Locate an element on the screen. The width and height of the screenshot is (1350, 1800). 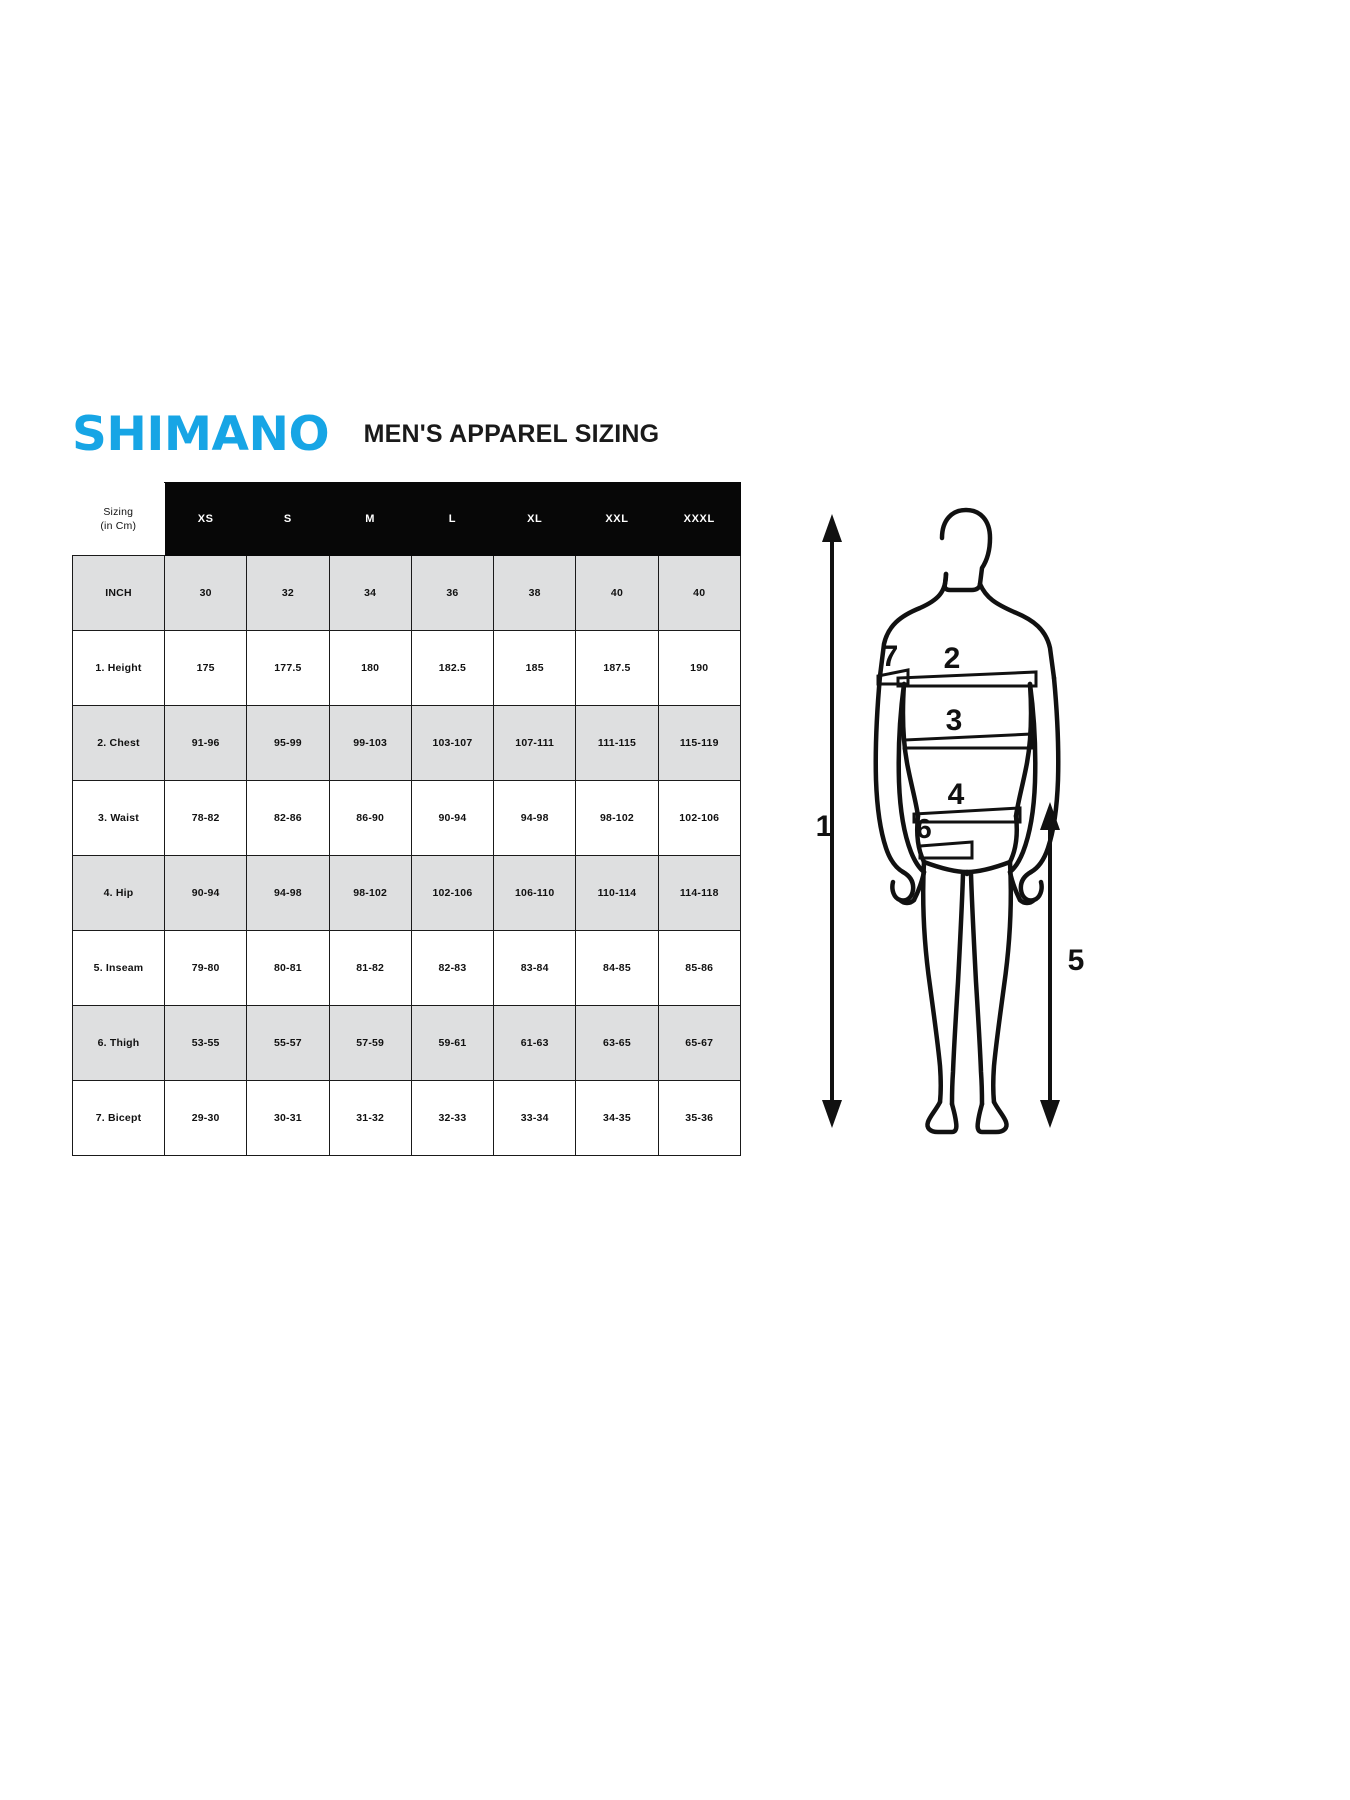
row-label-inseam: 5. Inseam is located at coordinates (118, 968).